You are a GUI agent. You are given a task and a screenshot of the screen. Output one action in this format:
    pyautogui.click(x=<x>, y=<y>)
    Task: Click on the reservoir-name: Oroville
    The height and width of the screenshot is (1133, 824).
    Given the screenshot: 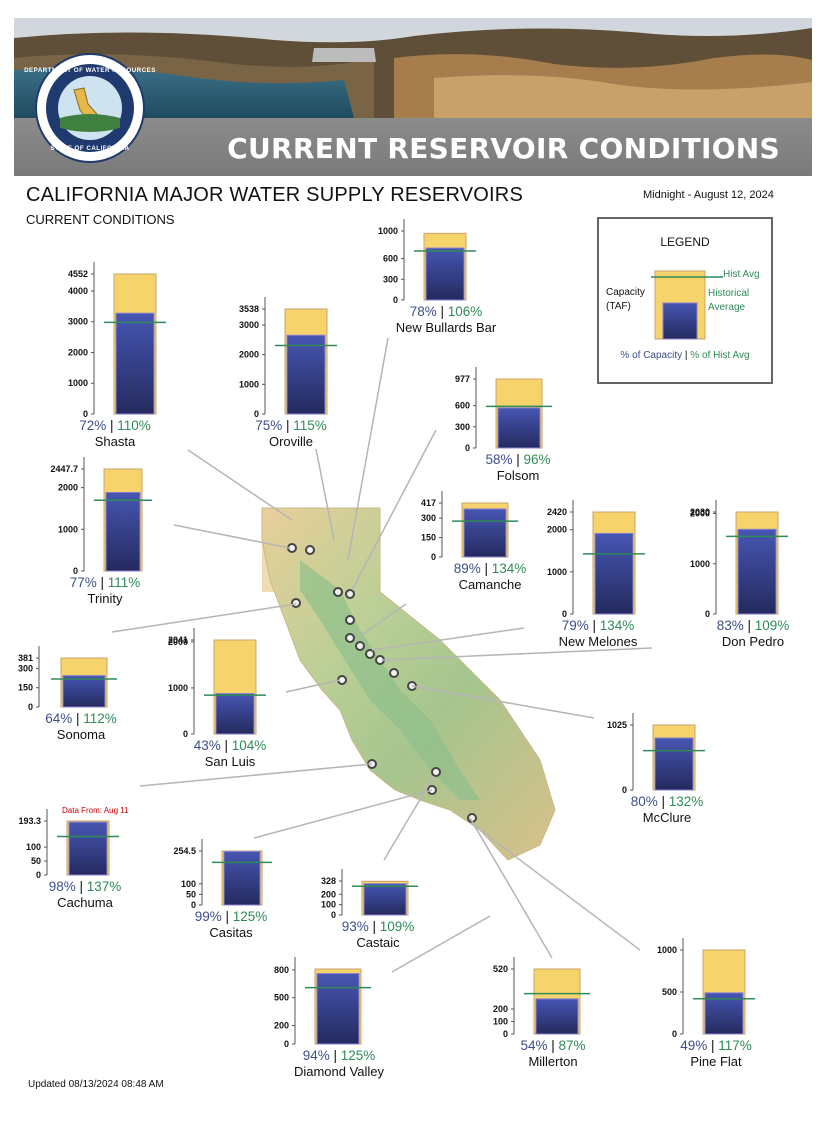 What is the action you would take?
    pyautogui.click(x=291, y=441)
    